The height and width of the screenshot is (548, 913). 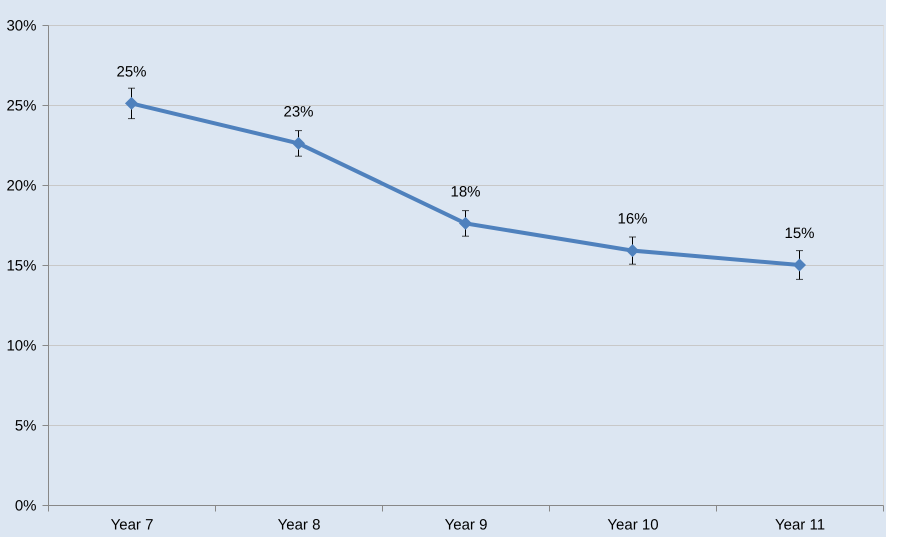 I want to click on y-tick-label: 25%, so click(x=21, y=106).